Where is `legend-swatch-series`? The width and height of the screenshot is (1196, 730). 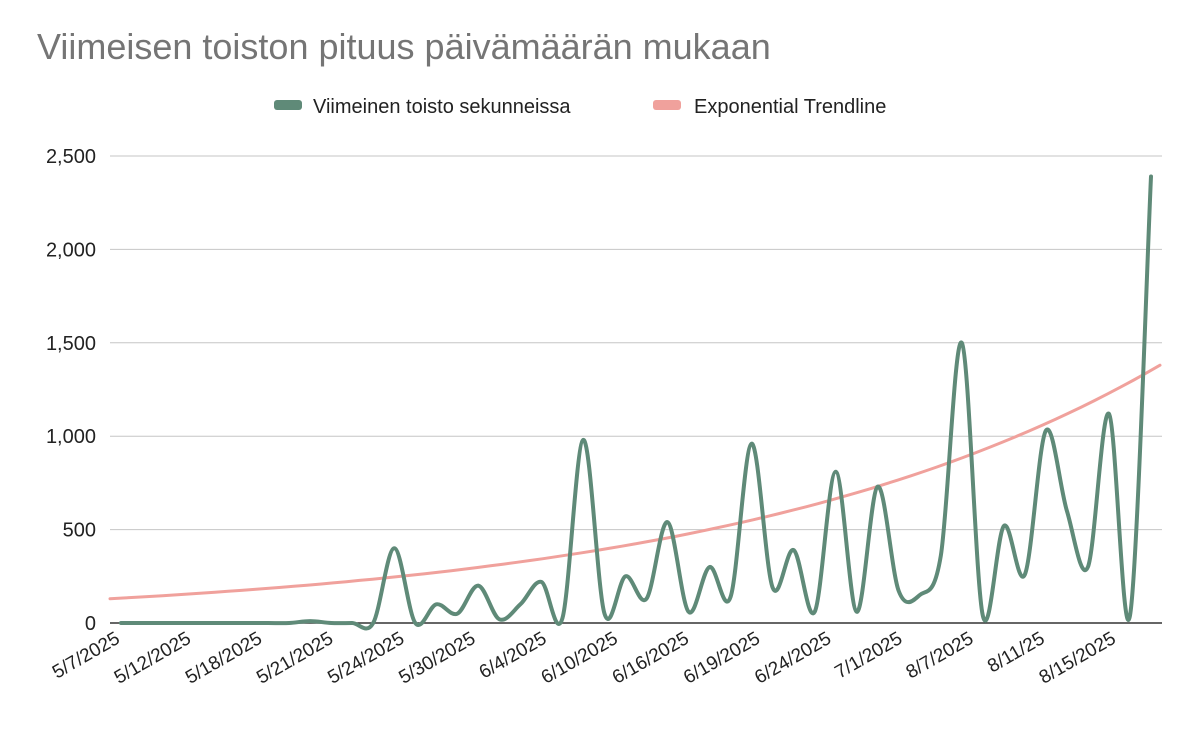
legend-swatch-series is located at coordinates (288, 105).